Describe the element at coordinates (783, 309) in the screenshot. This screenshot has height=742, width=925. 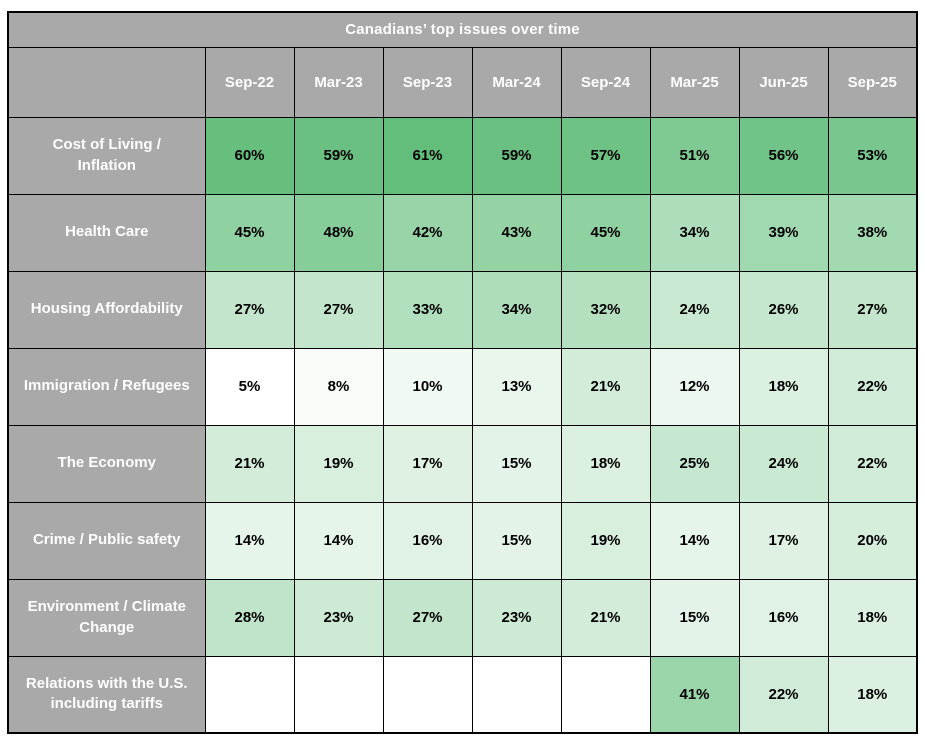
I see `heatmap-cell: 26%` at that location.